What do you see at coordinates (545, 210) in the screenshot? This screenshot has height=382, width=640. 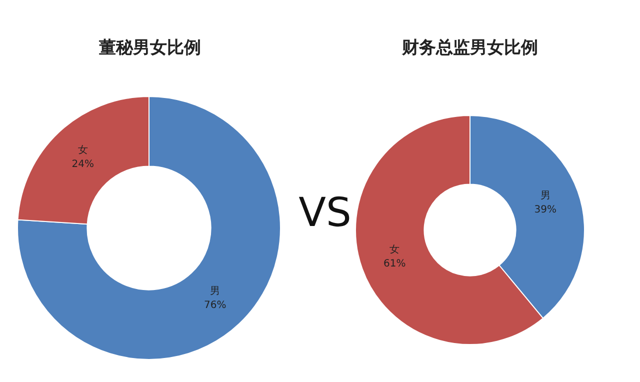 I see `data-label: 39%` at bounding box center [545, 210].